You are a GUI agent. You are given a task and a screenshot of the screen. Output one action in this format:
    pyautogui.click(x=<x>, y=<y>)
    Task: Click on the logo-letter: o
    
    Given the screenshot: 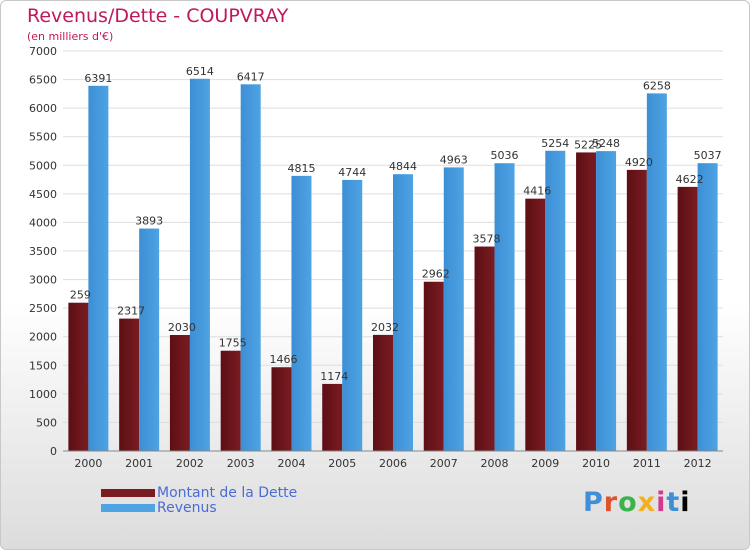 What is the action you would take?
    pyautogui.click(x=628, y=502)
    